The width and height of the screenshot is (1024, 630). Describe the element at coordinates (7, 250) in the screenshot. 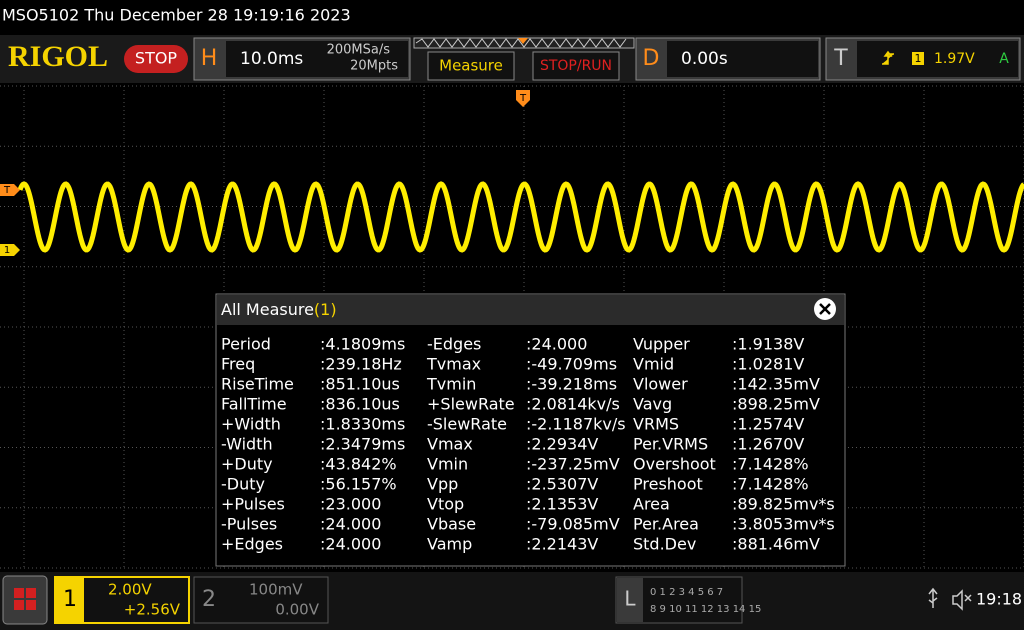

I see `channel1-label: 1` at that location.